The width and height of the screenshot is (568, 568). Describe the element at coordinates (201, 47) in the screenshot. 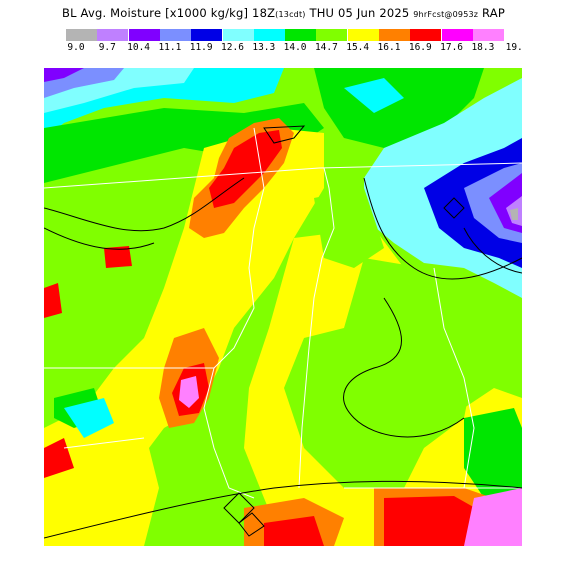

I see `legend-tick-label: 11.9` at that location.